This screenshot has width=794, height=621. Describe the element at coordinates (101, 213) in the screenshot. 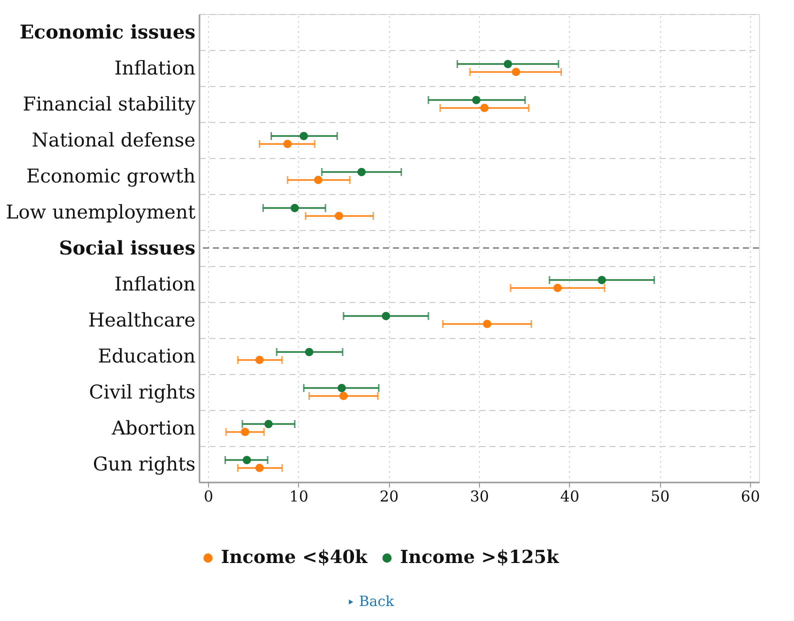

I see `y-tick-label: Low unemployment` at that location.